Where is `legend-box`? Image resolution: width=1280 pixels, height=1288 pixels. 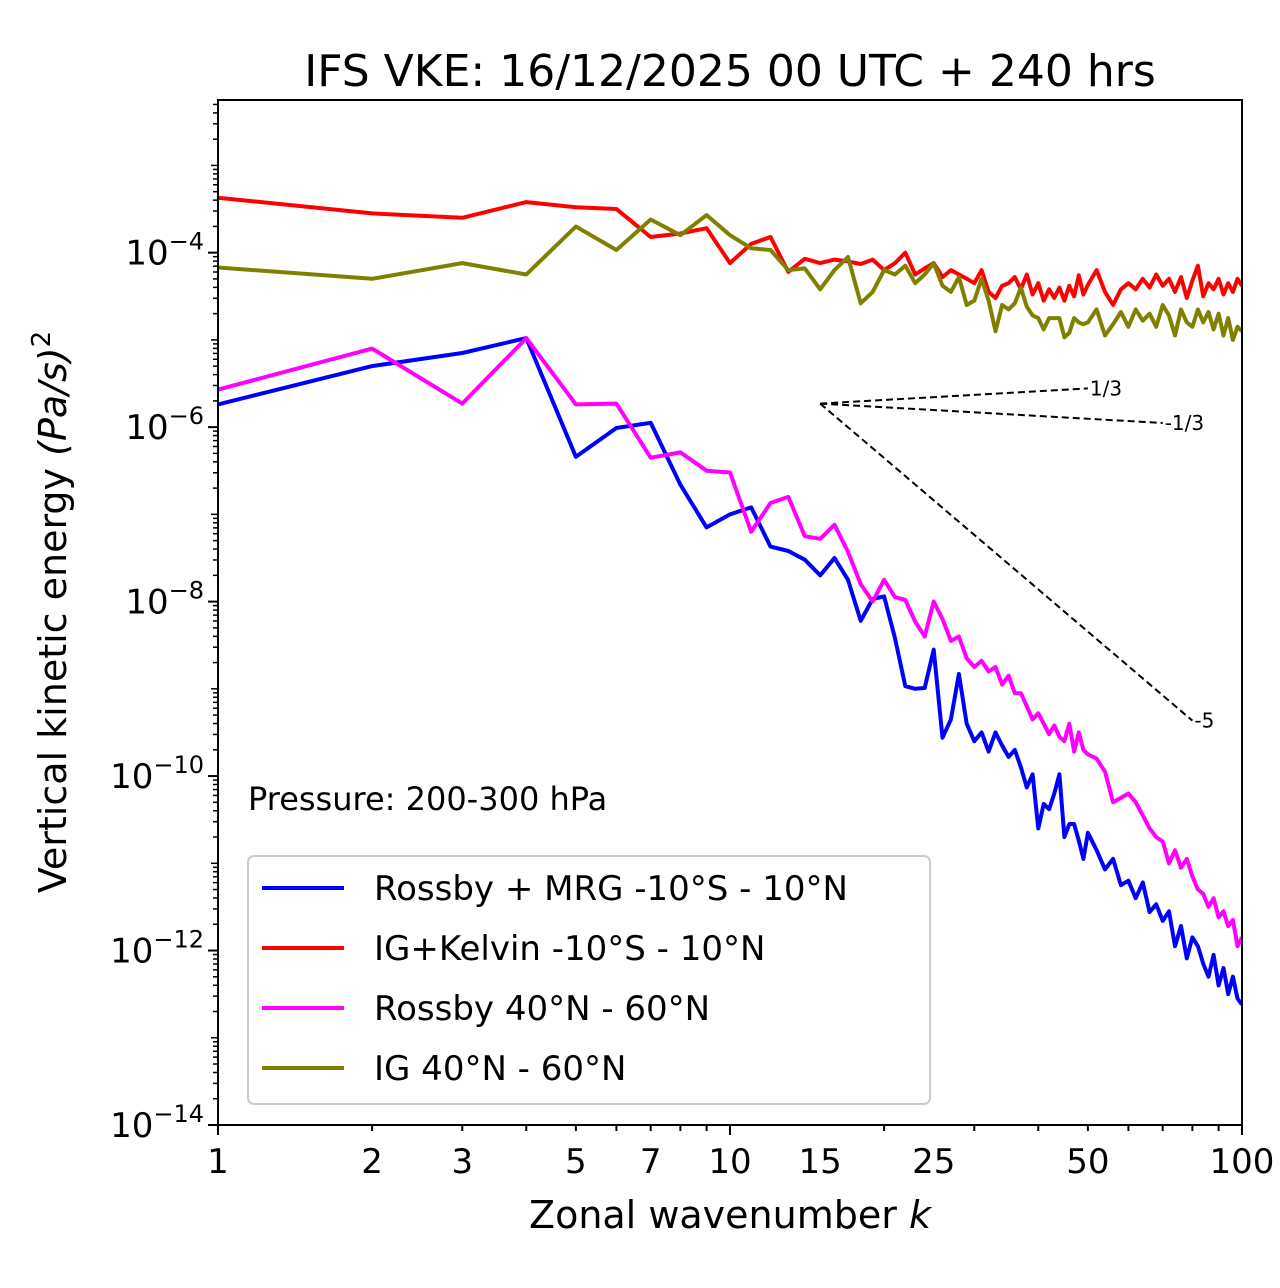 legend-box is located at coordinates (589, 980).